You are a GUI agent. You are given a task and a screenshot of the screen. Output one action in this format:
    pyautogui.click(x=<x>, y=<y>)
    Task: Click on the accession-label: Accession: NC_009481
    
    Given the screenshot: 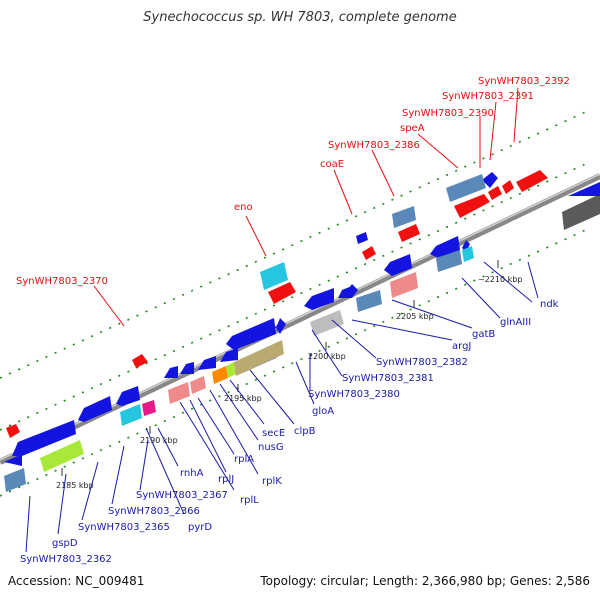 What is the action you would take?
    pyautogui.click(x=76, y=581)
    